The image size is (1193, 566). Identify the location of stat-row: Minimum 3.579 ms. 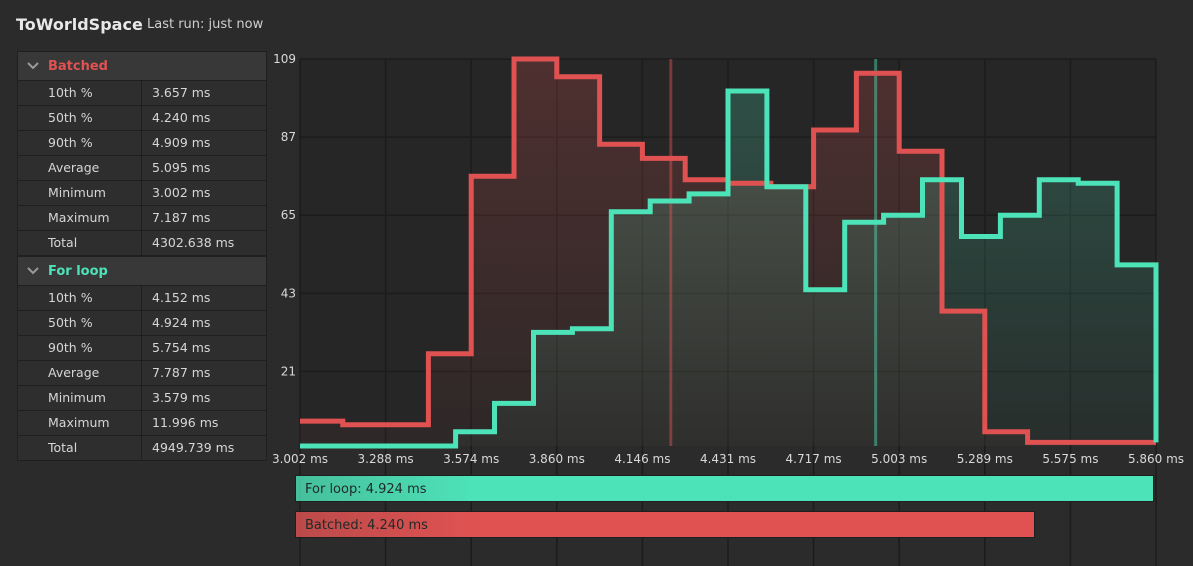
(142, 398).